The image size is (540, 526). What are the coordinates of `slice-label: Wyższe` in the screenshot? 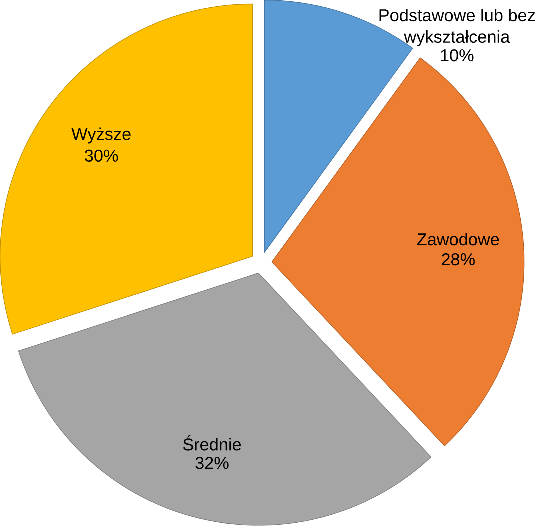 It's located at (101, 136).